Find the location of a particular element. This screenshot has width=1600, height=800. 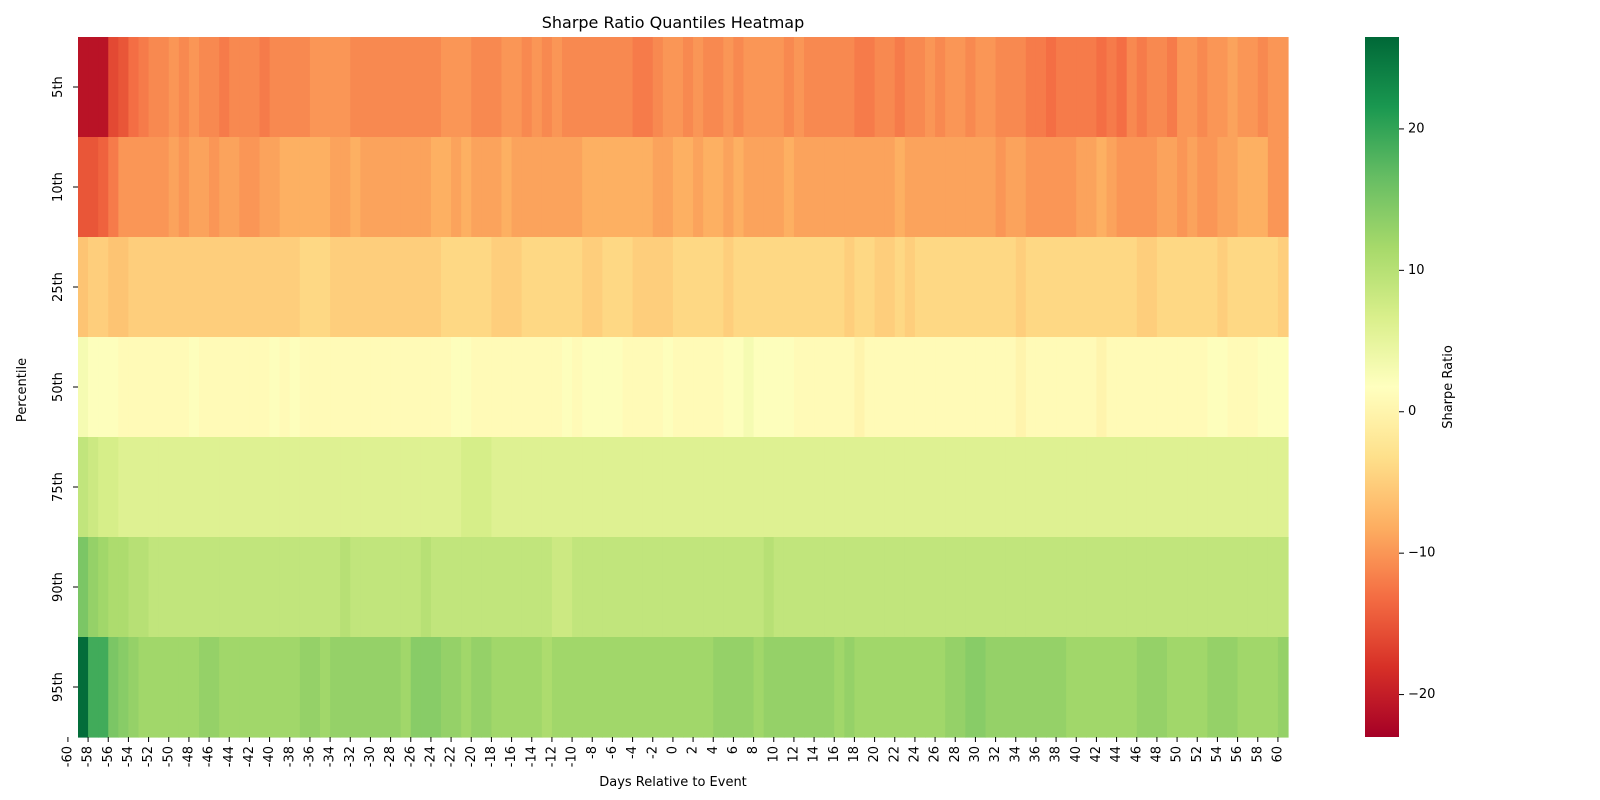

x-tick-label: -58 is located at coordinates (88, 756).